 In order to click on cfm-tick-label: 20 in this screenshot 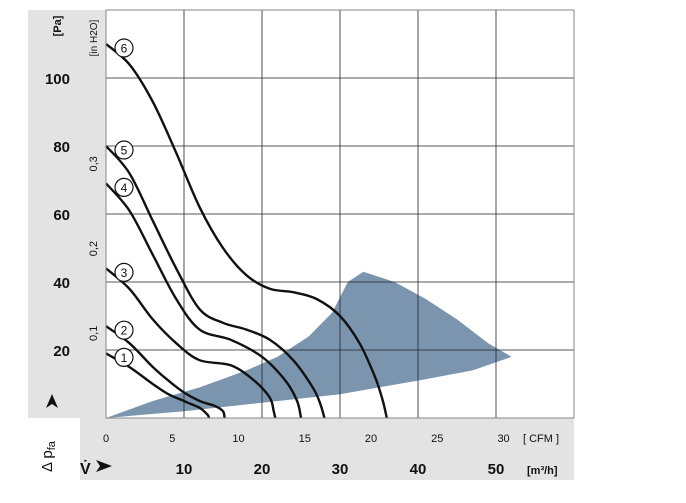, I will do `click(371, 439)`.